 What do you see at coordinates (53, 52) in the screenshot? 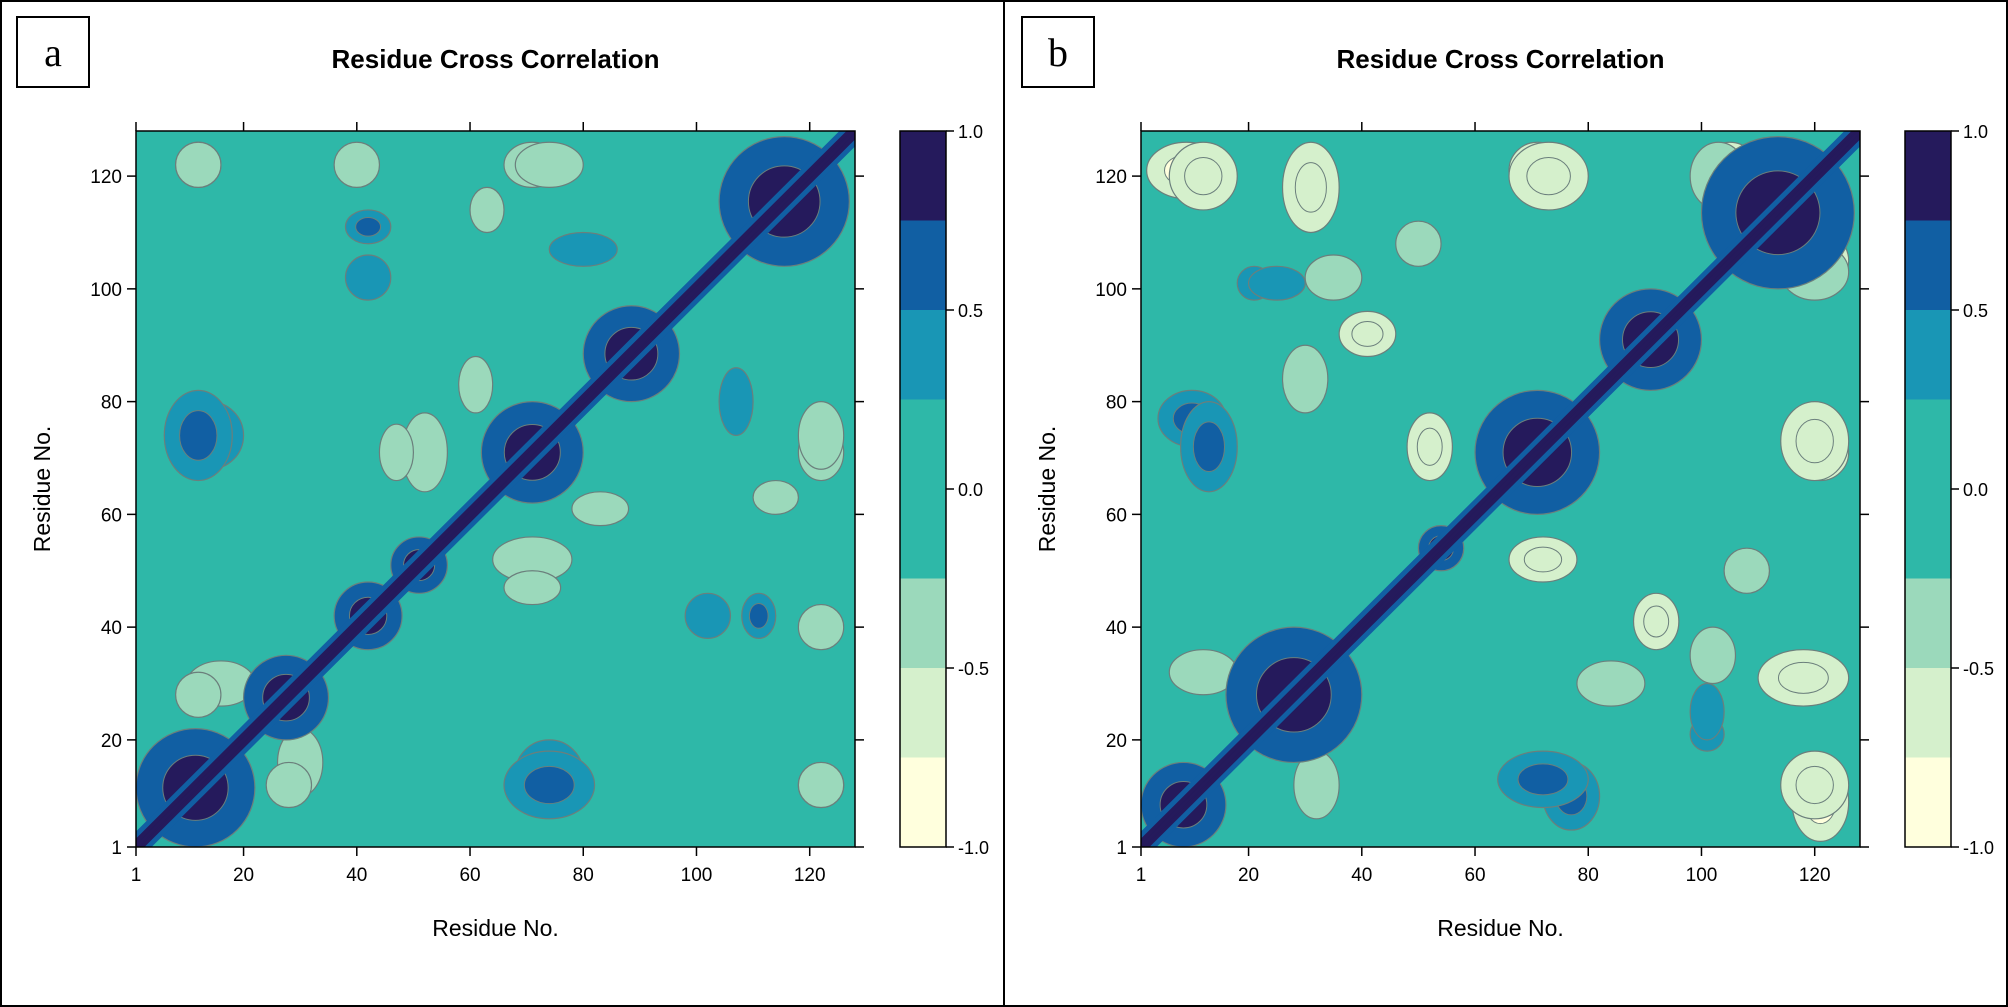
I see `panel-label-a: a` at bounding box center [53, 52].